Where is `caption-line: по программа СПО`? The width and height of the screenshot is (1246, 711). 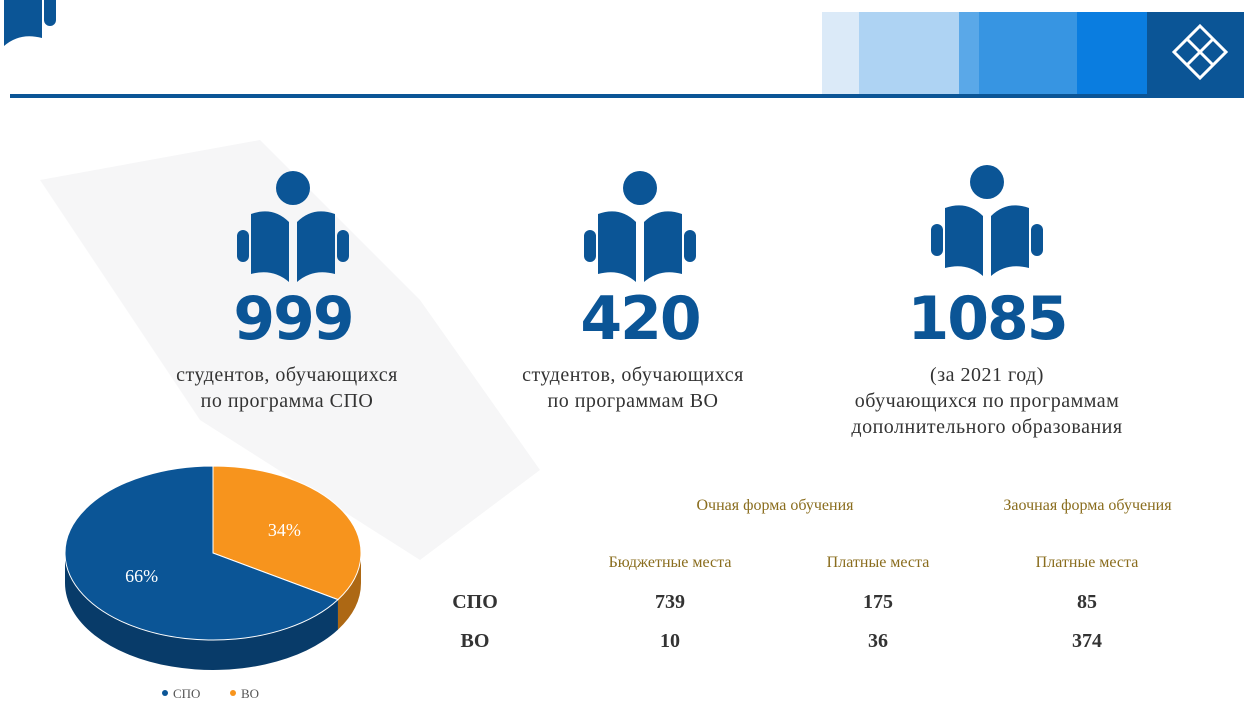 caption-line: по программа СПО is located at coordinates (287, 401).